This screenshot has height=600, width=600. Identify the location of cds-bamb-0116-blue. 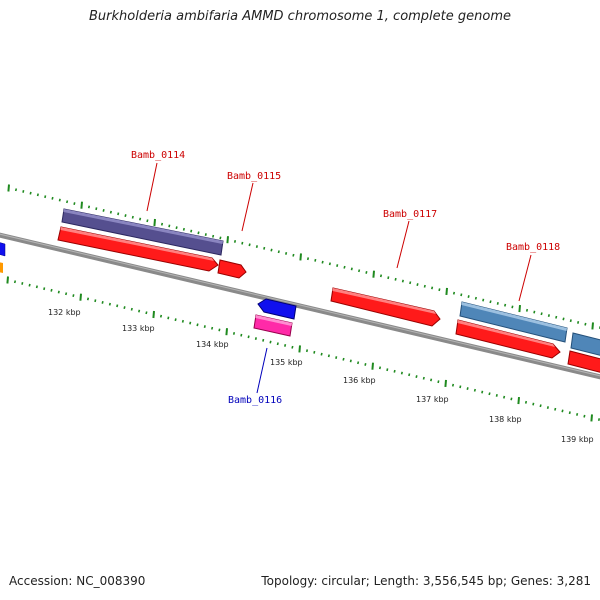
(277, 309).